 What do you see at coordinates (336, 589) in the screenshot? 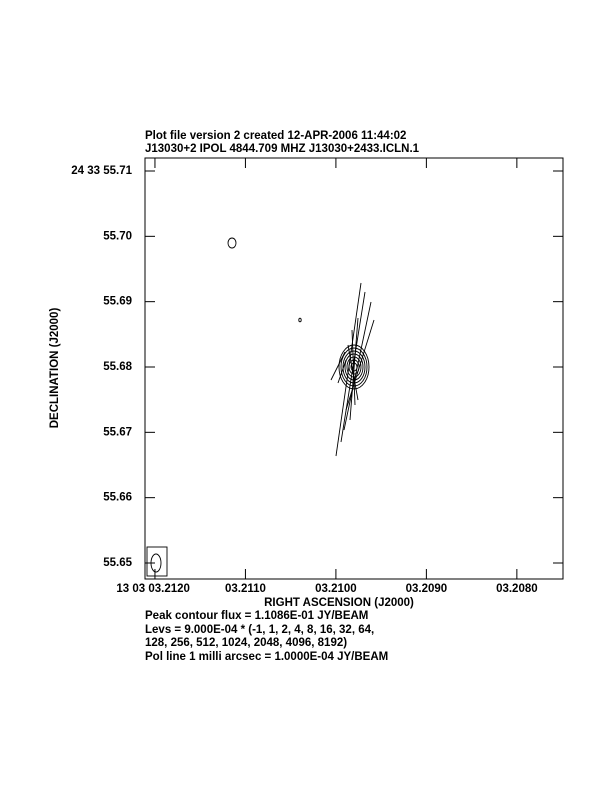
I see `x-tick-label: 03.2100` at bounding box center [336, 589].